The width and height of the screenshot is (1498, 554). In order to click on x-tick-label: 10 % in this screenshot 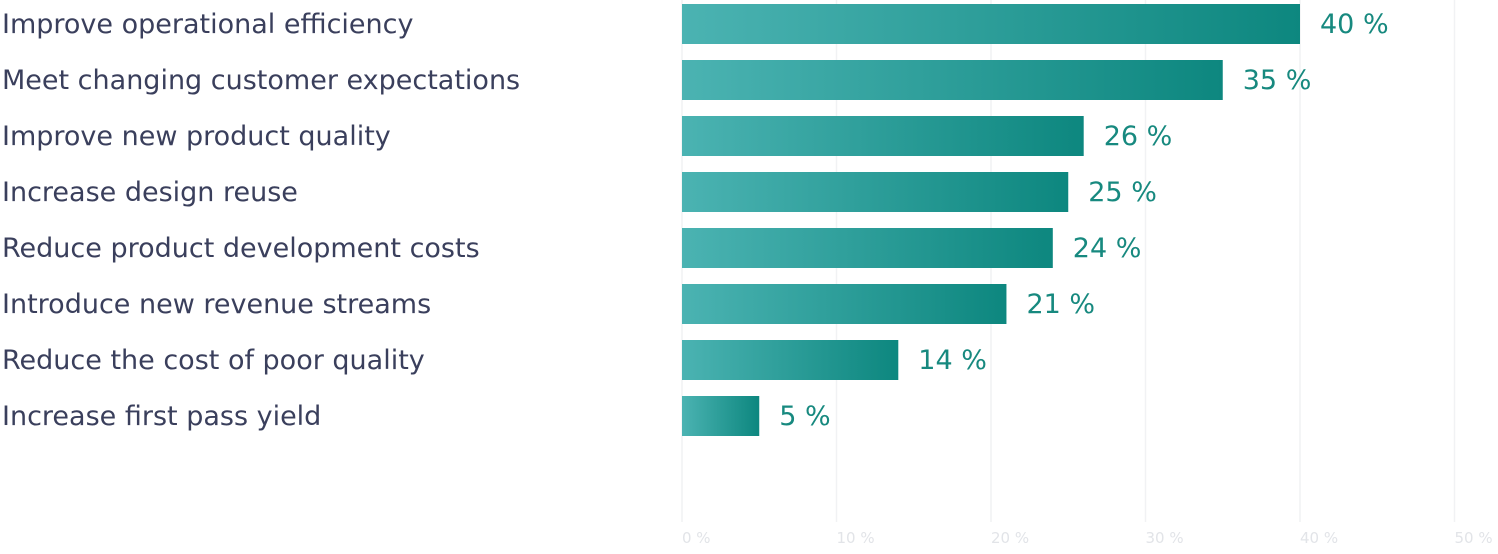, I will do `click(856, 538)`.